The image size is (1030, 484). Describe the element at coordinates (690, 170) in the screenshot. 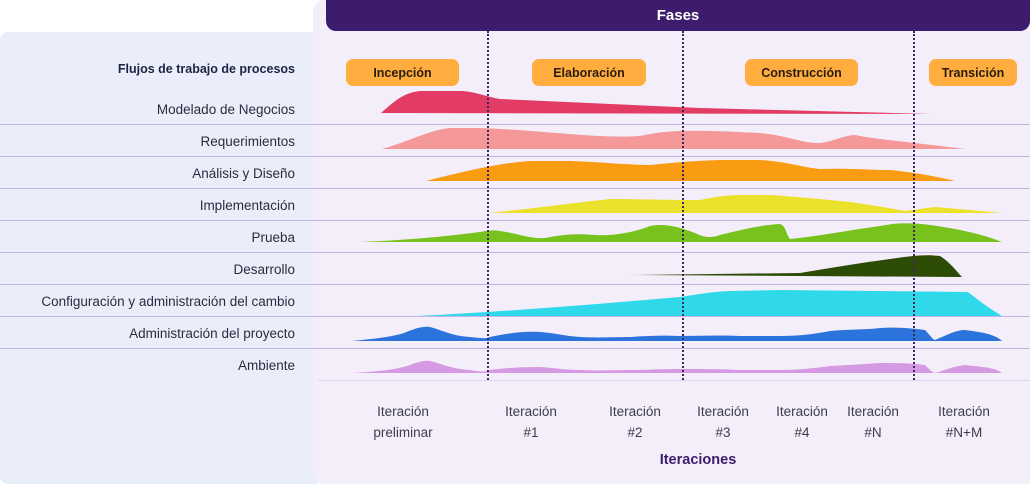

I see `curve-analisis-y-diseno` at that location.